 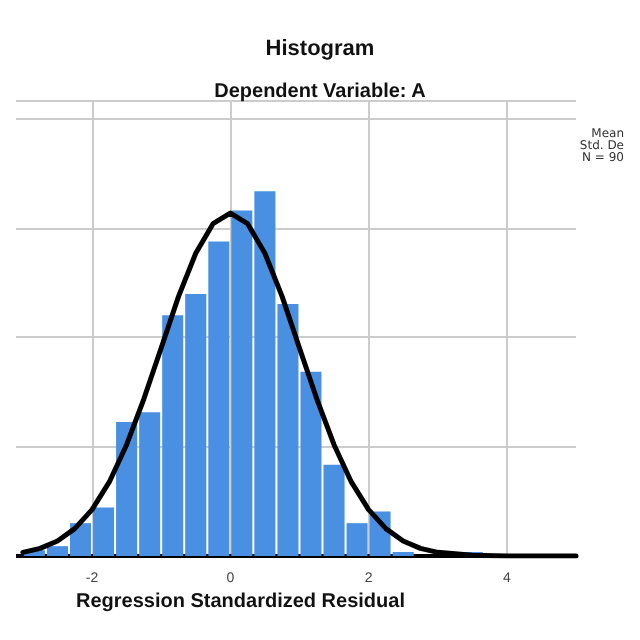 What do you see at coordinates (320, 92) in the screenshot?
I see `chart-subtitle: Dependent Variable: A` at bounding box center [320, 92].